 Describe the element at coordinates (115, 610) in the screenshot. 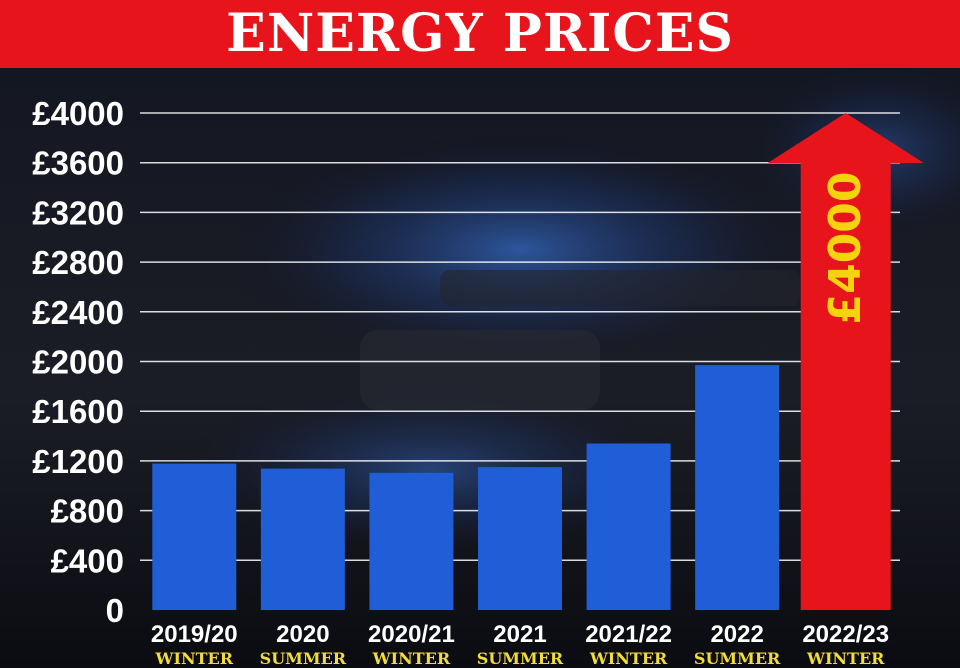

I see `y-tick-label: 0` at that location.